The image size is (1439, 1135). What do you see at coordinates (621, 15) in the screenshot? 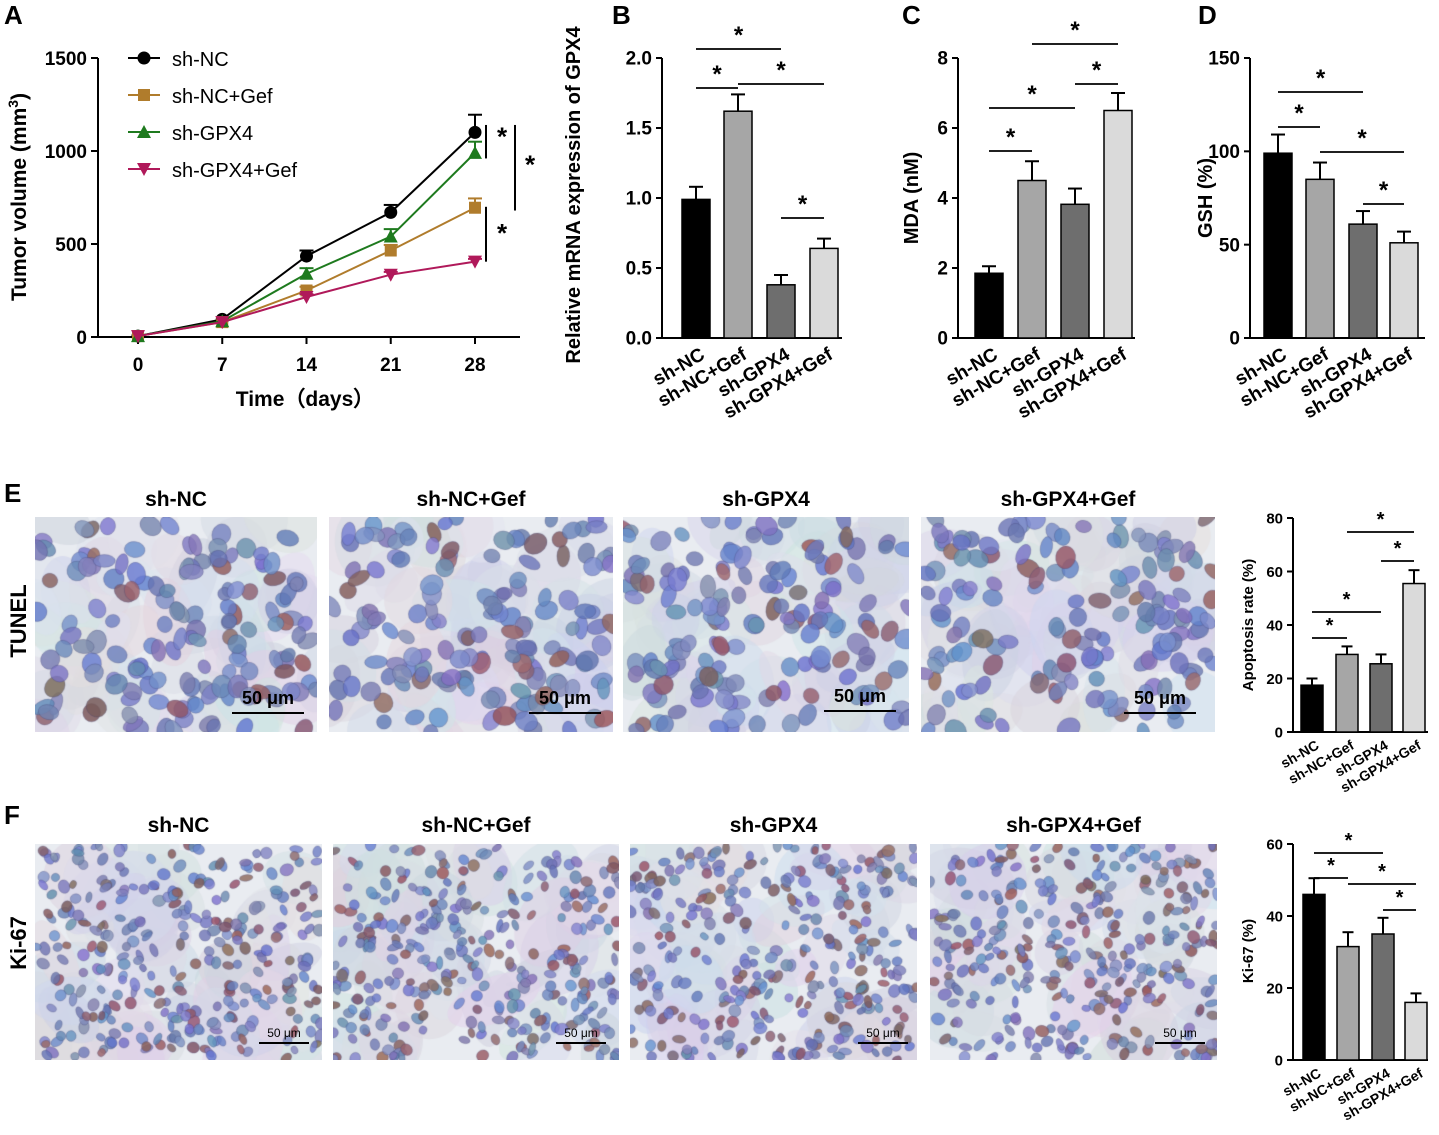
I see `panel-label-b: B` at bounding box center [621, 15].